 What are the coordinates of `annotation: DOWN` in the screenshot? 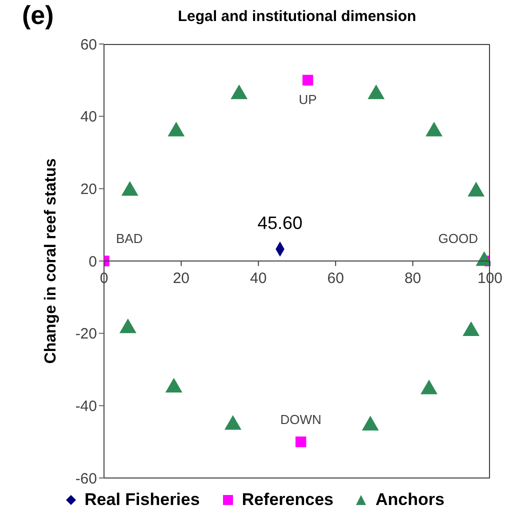 It's located at (300, 419).